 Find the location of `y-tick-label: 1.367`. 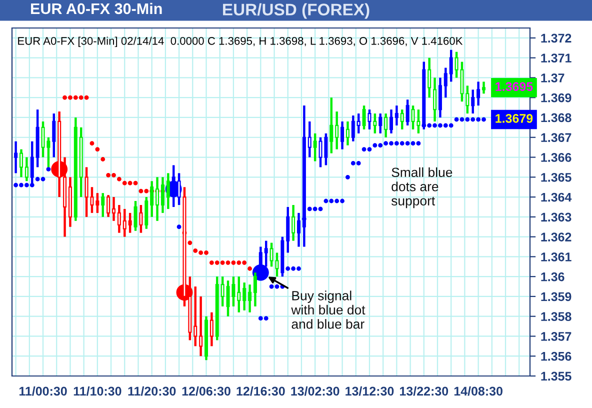

y-tick-label: 1.367 is located at coordinates (556, 137).